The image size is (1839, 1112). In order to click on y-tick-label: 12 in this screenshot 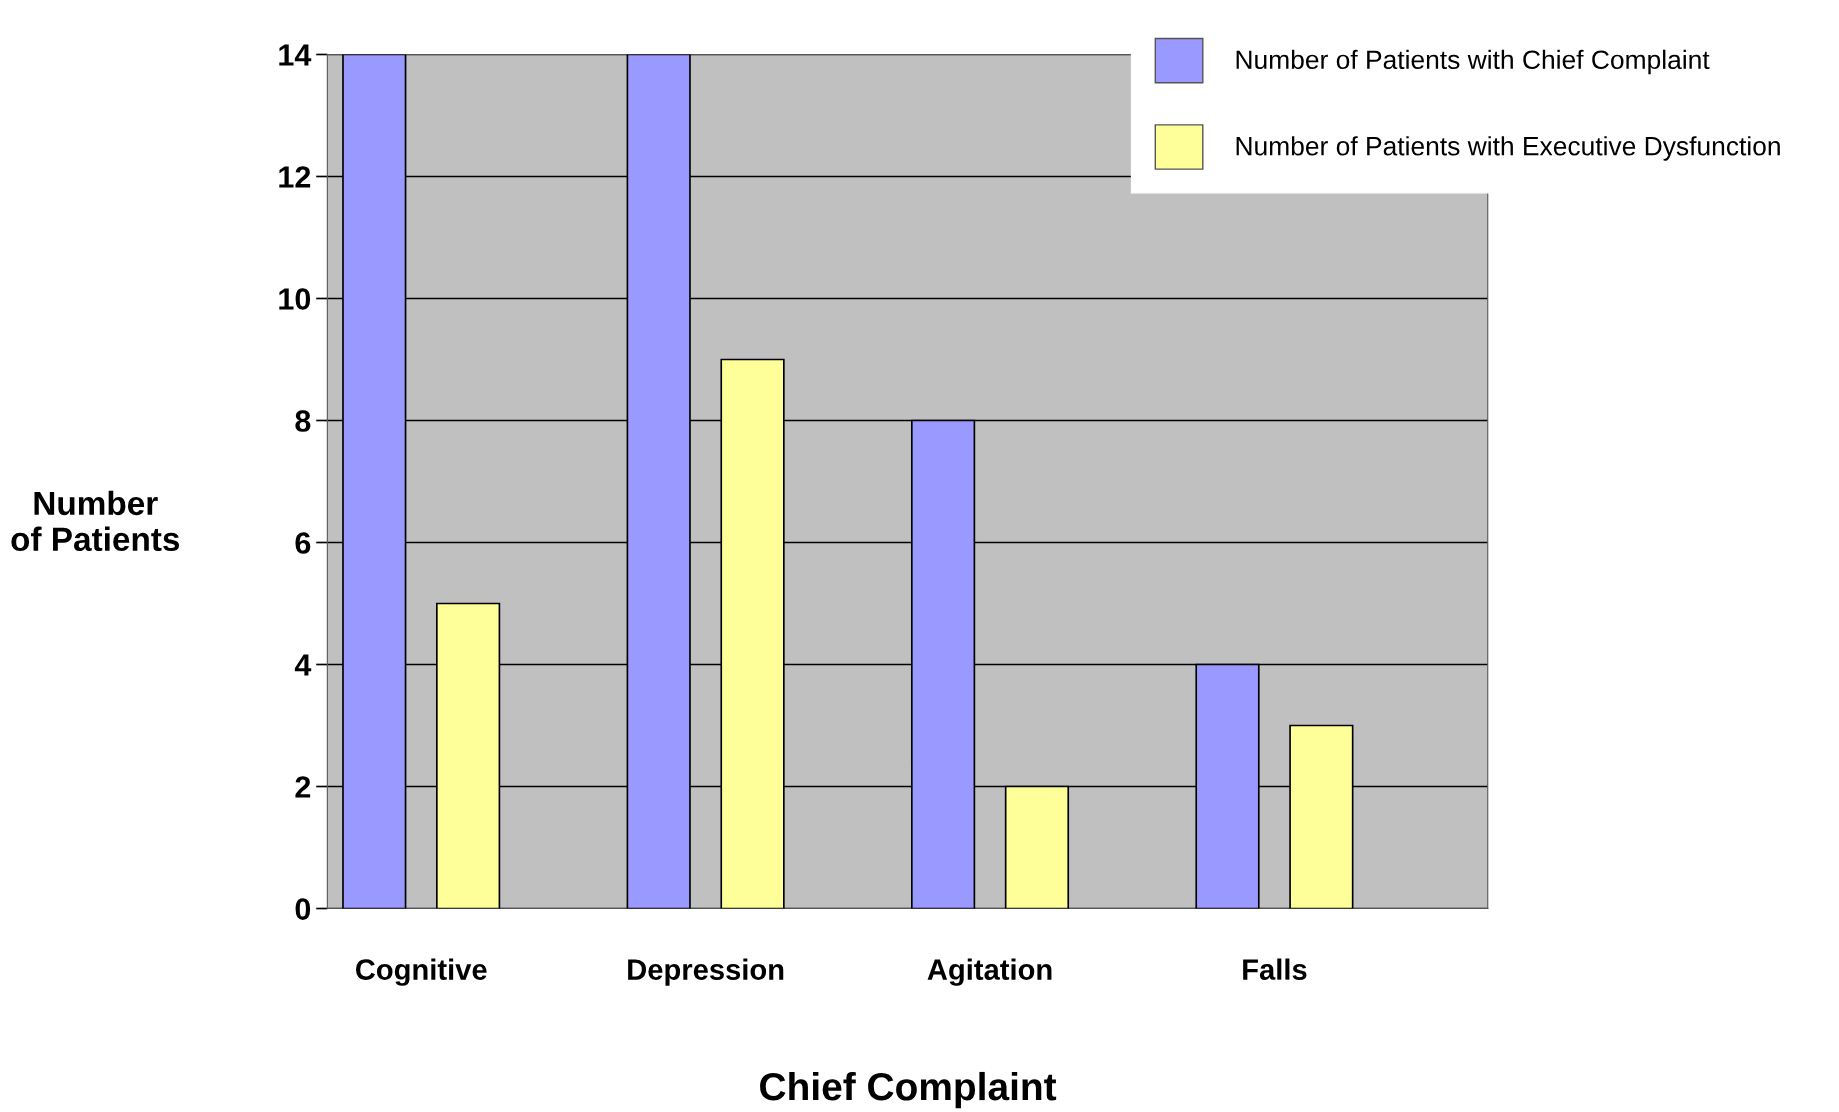, I will do `click(295, 177)`.